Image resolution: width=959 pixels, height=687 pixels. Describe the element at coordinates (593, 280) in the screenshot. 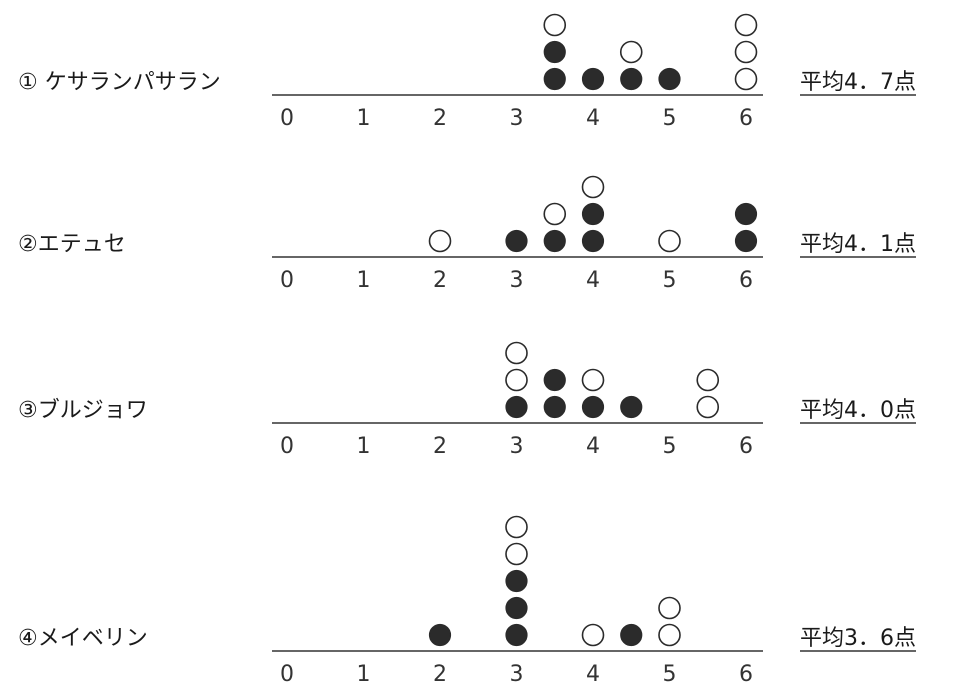

I see `plot-2-tick-label: 4` at that location.